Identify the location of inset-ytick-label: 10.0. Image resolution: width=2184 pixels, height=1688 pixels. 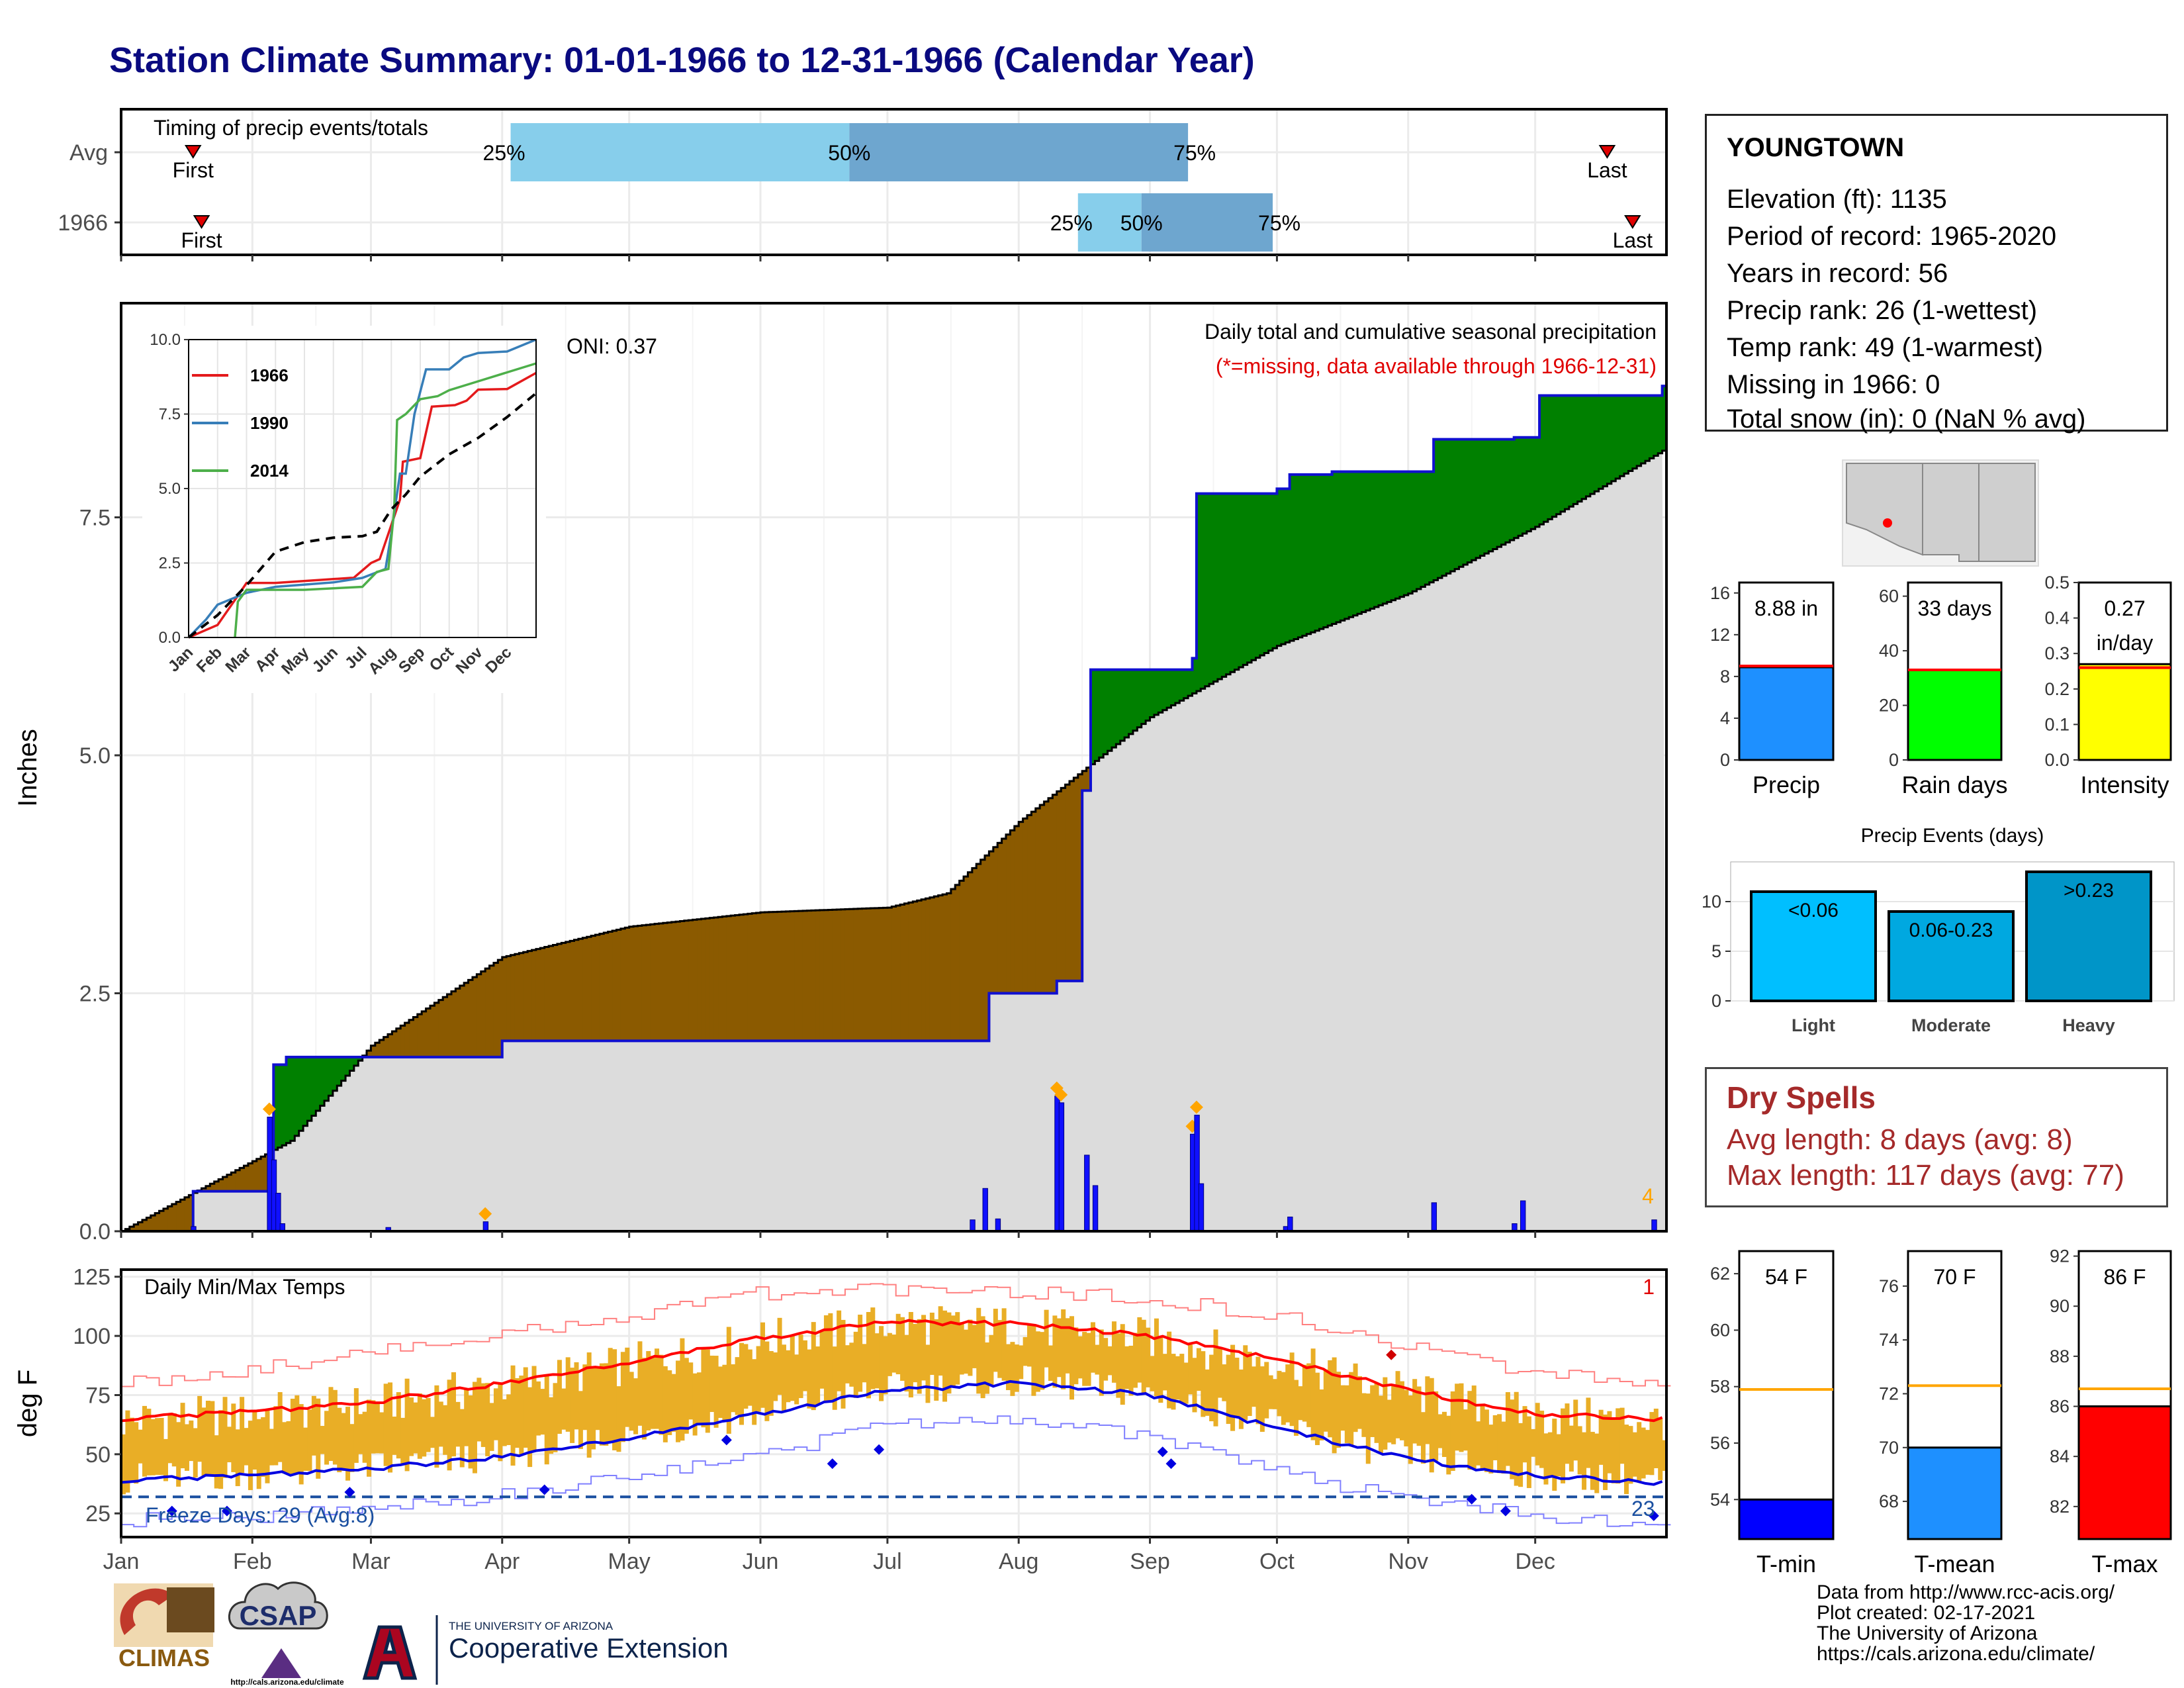
(165, 340).